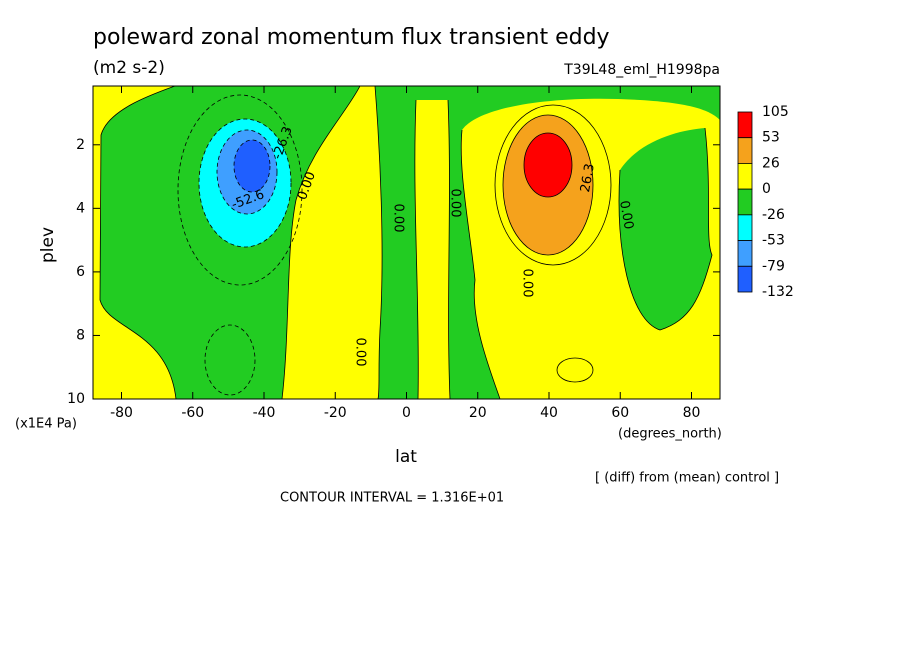 This screenshot has width=904, height=654. What do you see at coordinates (129, 68) in the screenshot?
I see `subtitle: (m2 s-2)` at bounding box center [129, 68].